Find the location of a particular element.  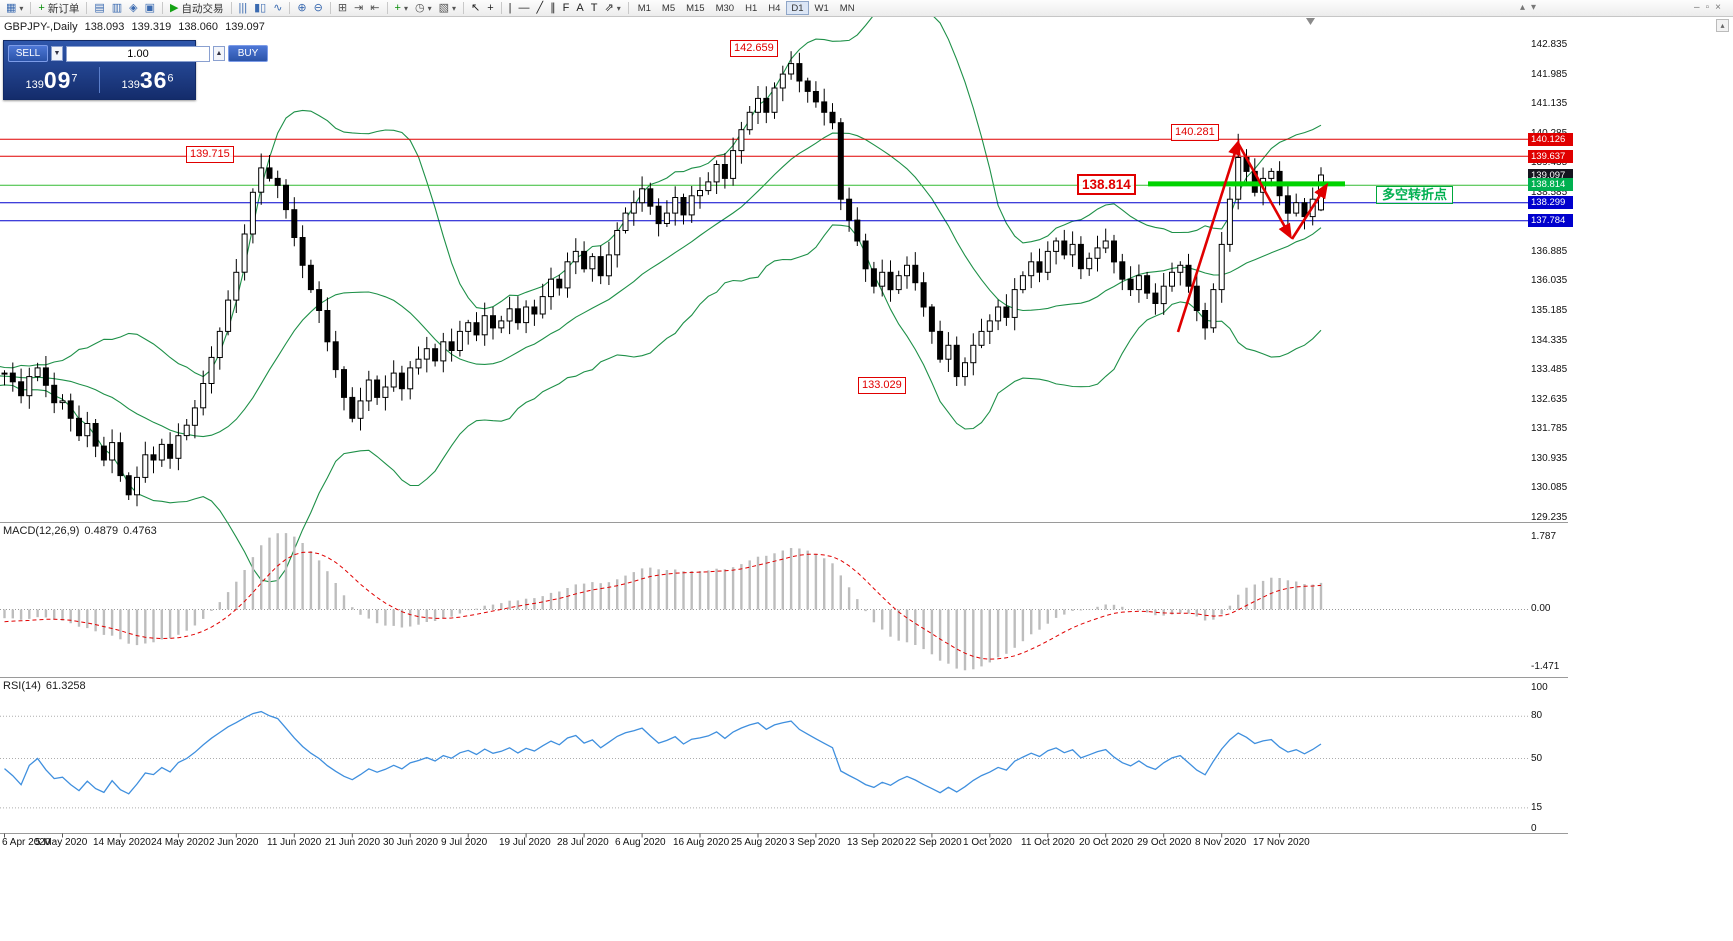

toolbar-new-chart-button: ▦ ▾ is located at coordinates (14, 8).